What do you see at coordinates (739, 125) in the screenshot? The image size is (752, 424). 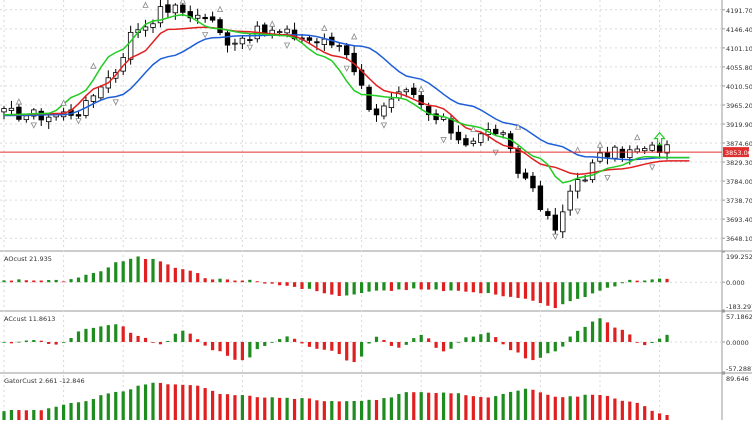 I see `y-tick-label: 3919.90` at bounding box center [739, 125].